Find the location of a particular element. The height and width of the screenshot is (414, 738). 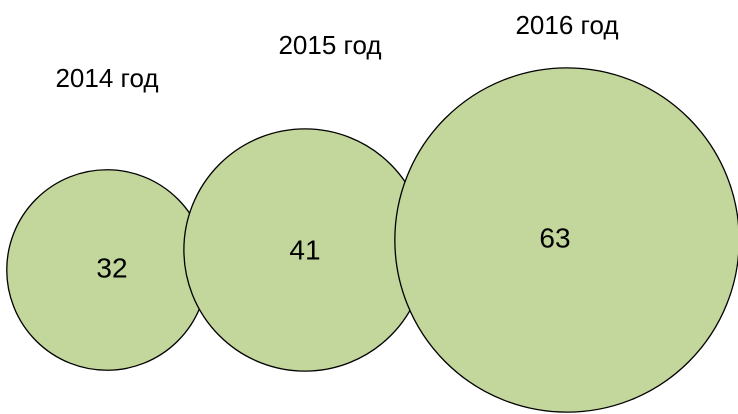

category-label: 2016 год is located at coordinates (566, 25).